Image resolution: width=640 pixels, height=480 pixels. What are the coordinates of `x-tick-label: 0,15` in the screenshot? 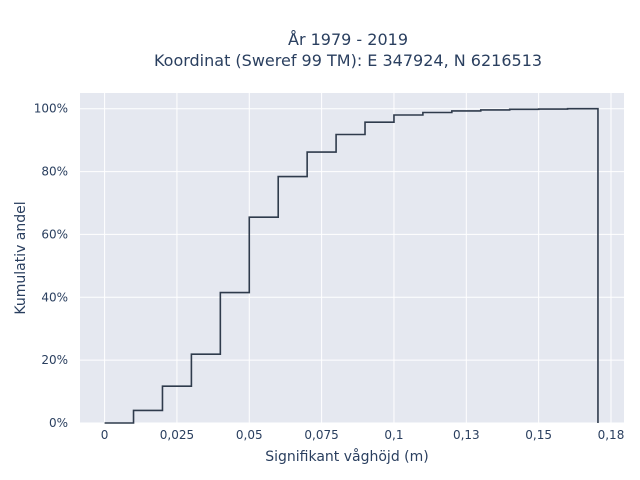 It's located at (538, 435).